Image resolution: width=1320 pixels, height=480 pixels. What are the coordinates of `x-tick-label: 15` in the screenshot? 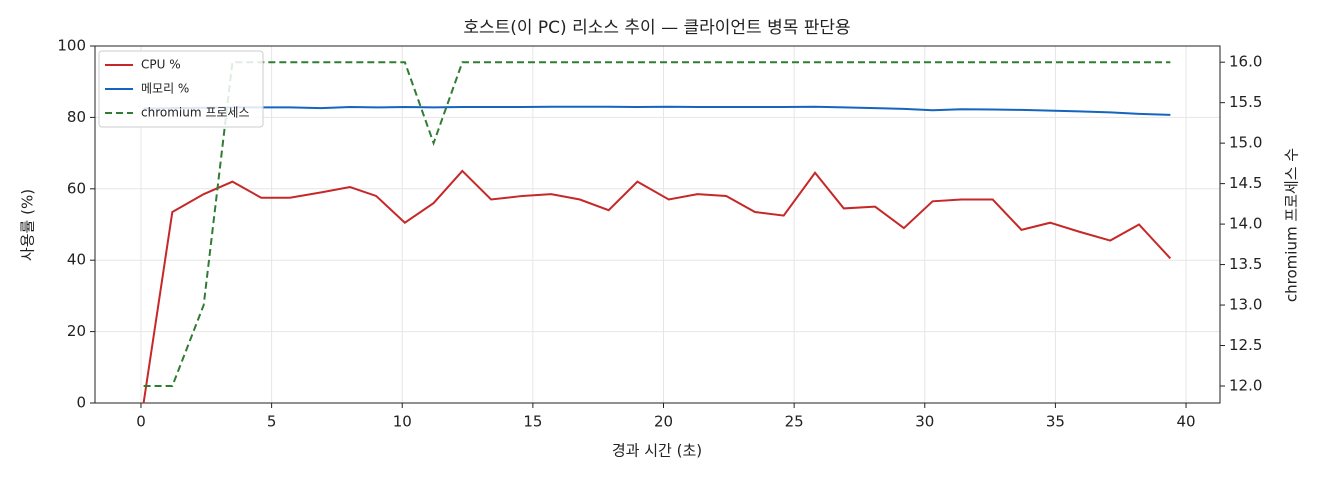 It's located at (532, 422).